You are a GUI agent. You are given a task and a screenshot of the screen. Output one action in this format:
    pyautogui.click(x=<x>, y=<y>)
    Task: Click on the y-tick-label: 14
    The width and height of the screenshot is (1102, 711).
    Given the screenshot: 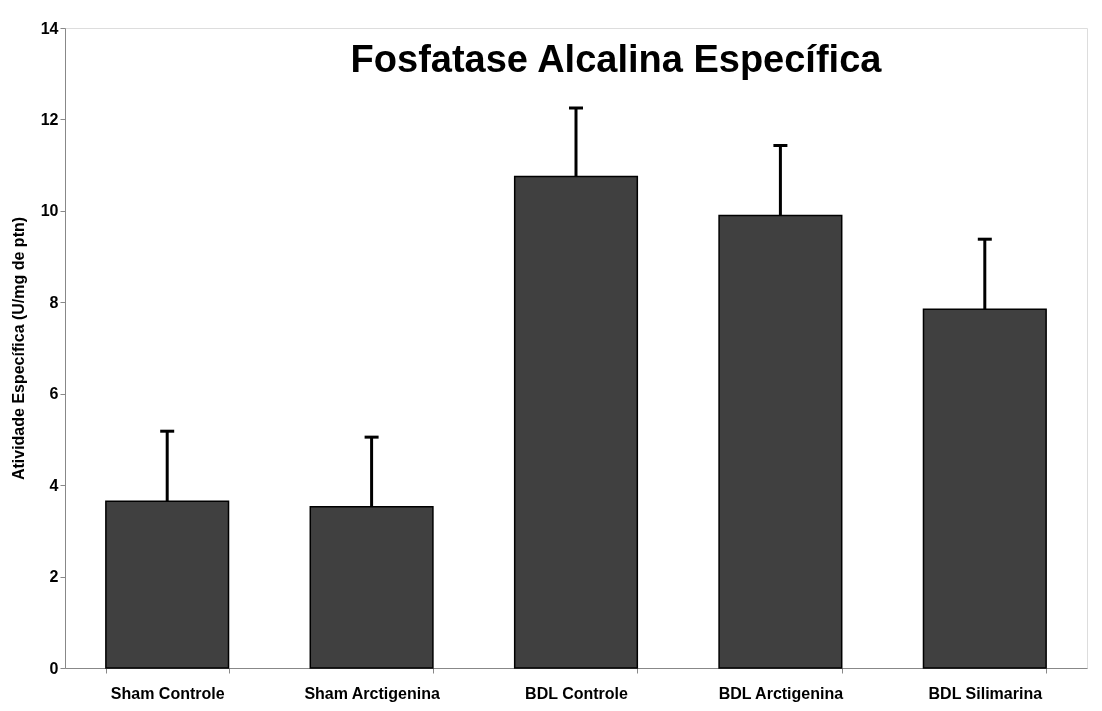 What is the action you would take?
    pyautogui.click(x=49, y=28)
    